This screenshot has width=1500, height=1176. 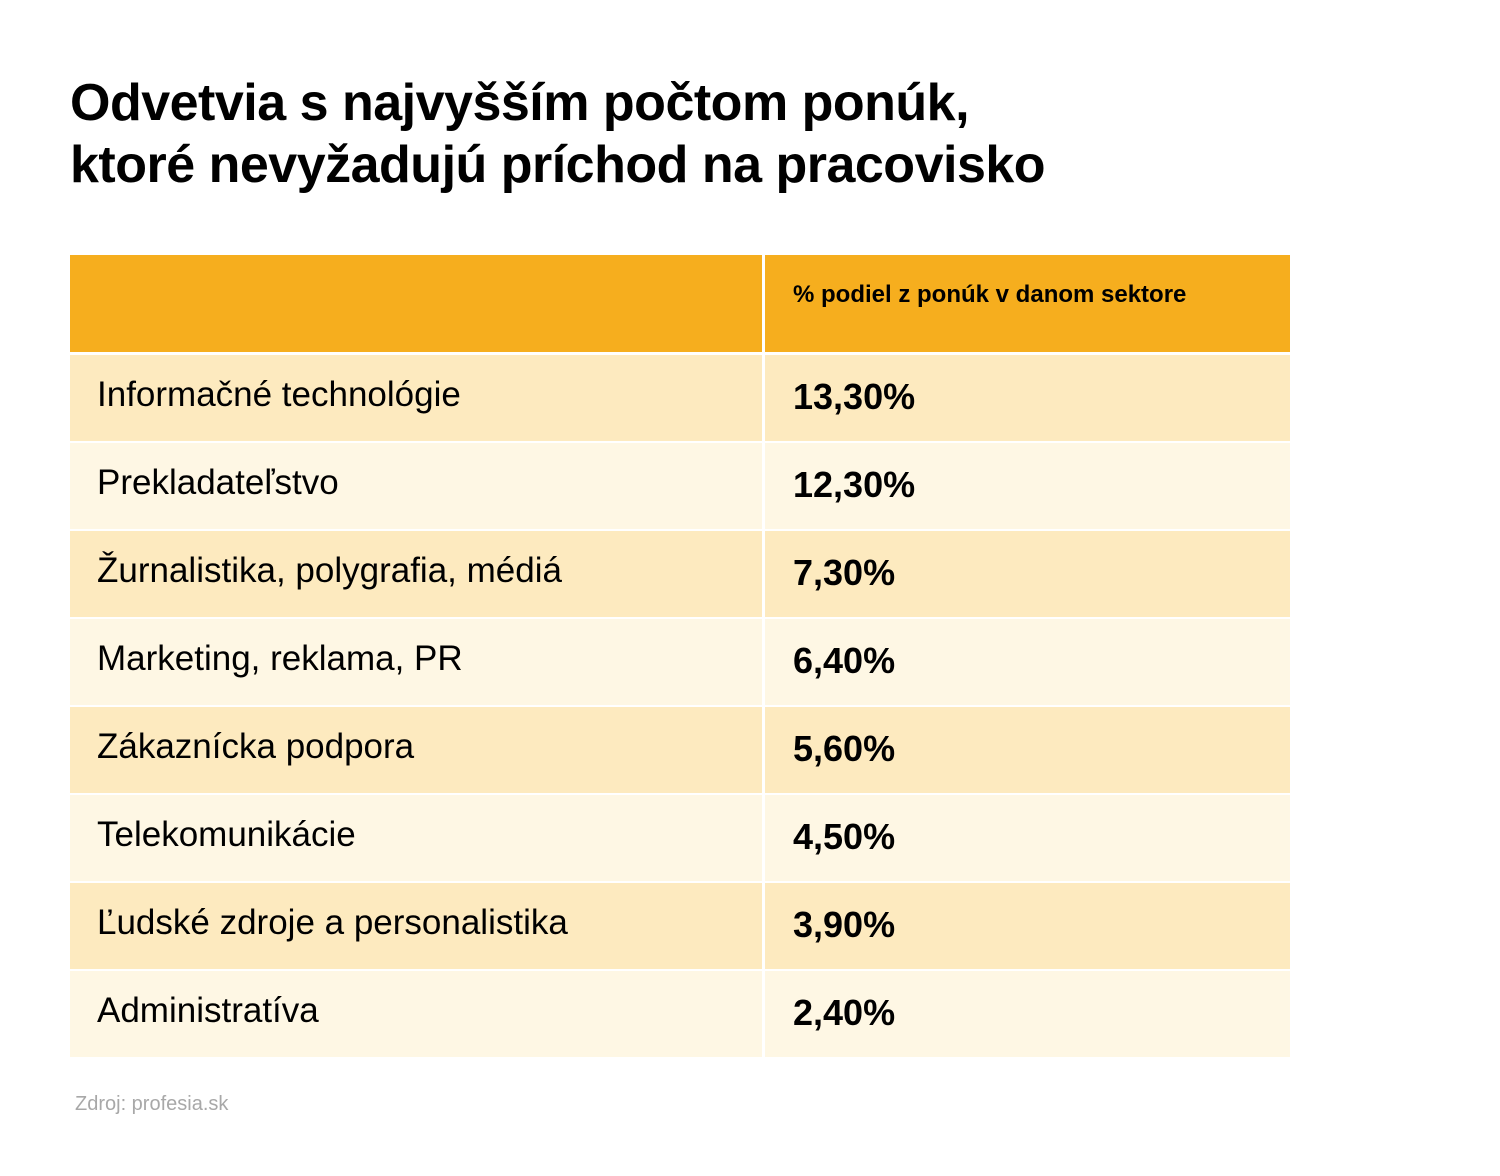 I want to click on header-label-cell, so click(x=417, y=303).